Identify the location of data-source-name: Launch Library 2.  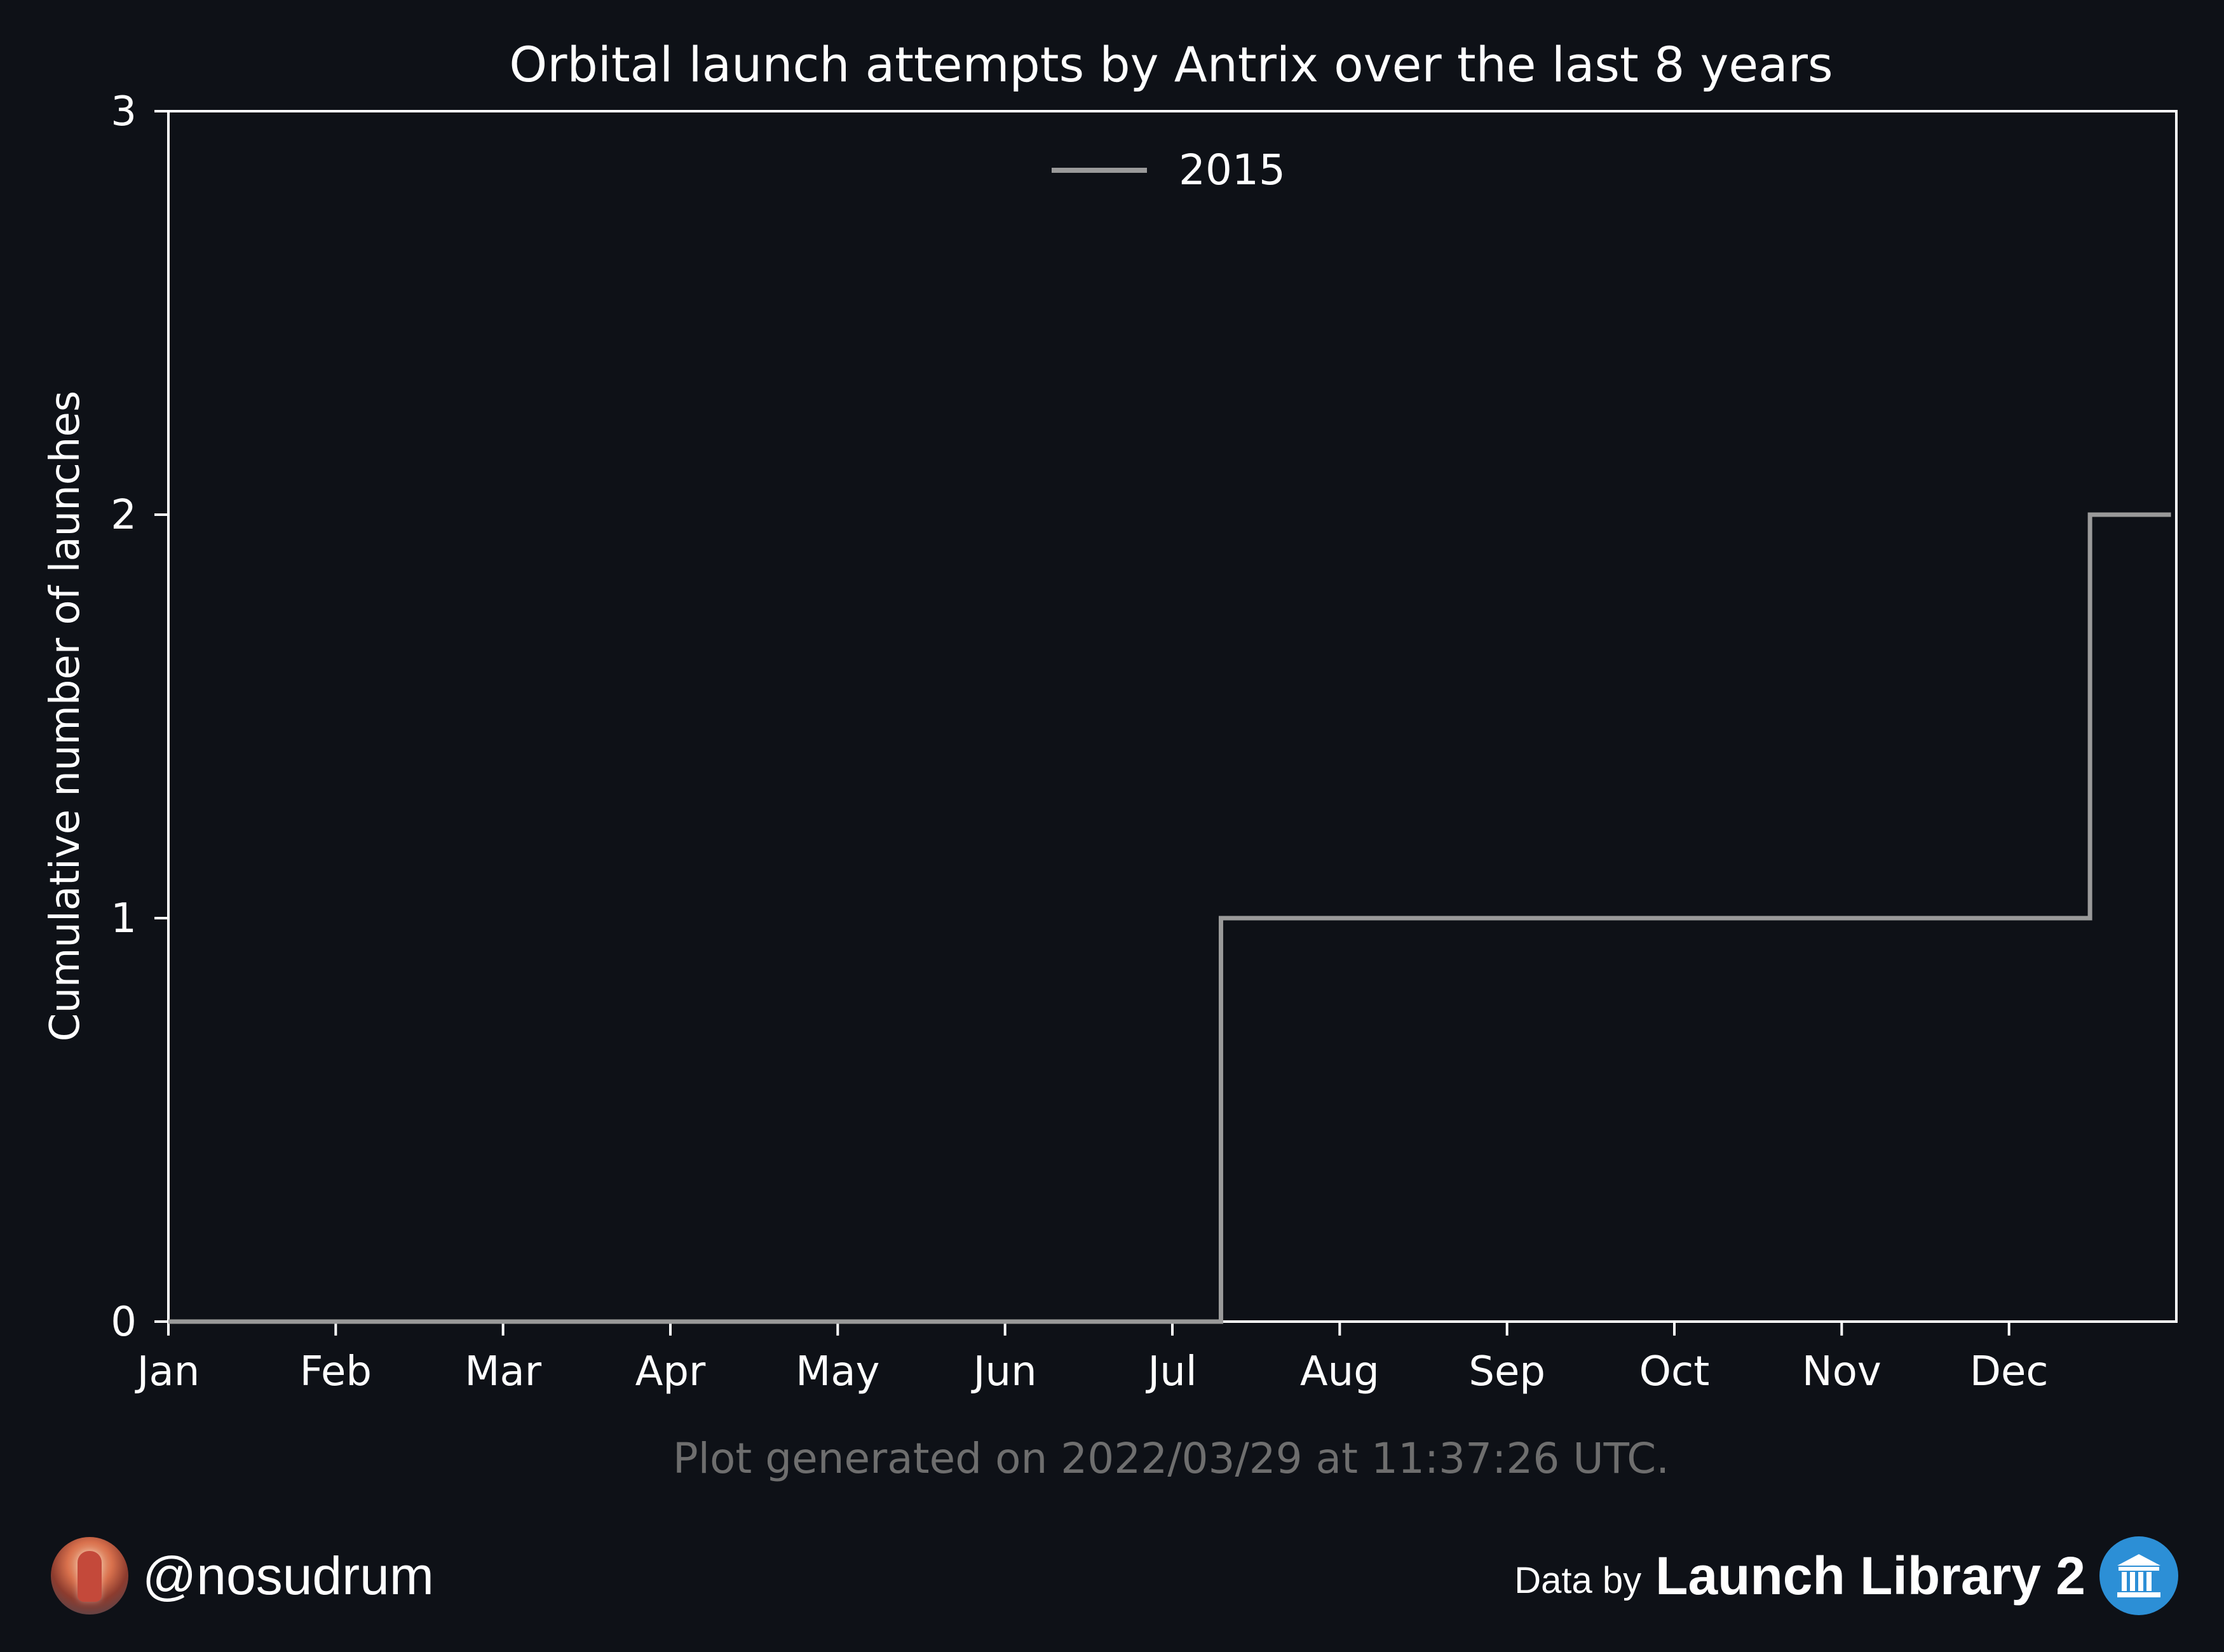
(1870, 1575).